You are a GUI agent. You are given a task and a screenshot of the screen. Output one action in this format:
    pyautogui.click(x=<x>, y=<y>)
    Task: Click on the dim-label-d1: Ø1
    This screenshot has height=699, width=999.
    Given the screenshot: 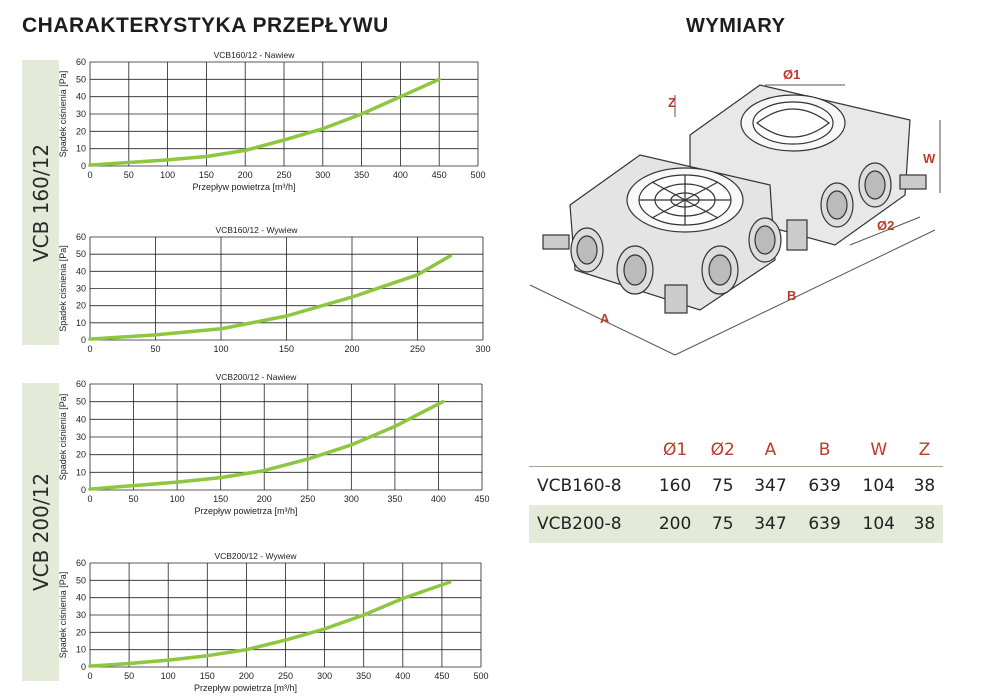 What is the action you would take?
    pyautogui.click(x=791, y=74)
    